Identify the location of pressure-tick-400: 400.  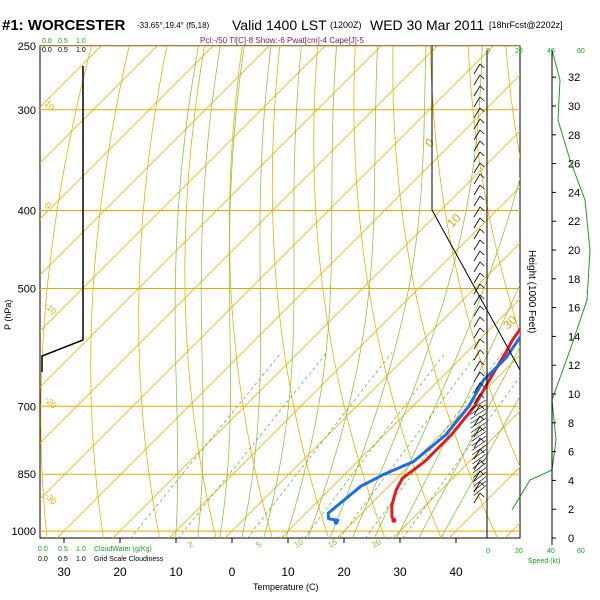
(27, 211).